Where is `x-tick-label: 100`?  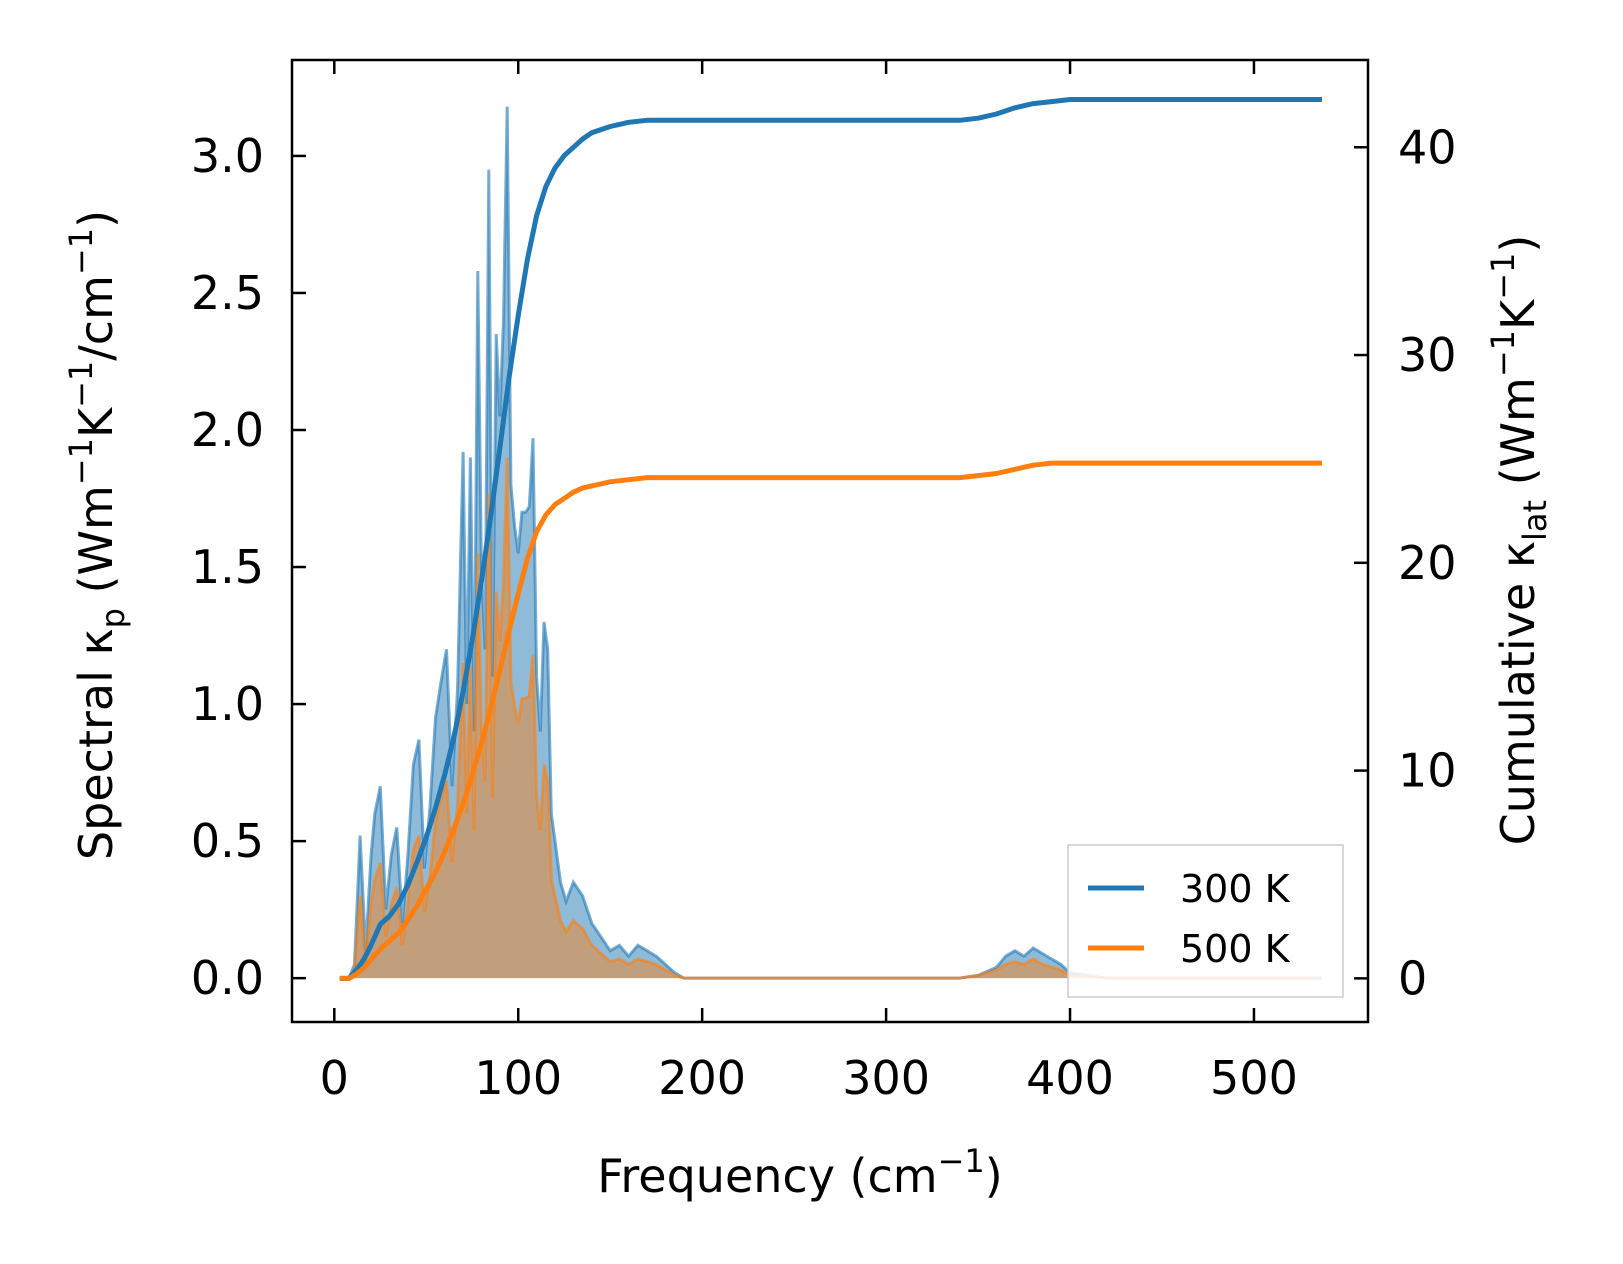
x-tick-label: 100 is located at coordinates (518, 1078).